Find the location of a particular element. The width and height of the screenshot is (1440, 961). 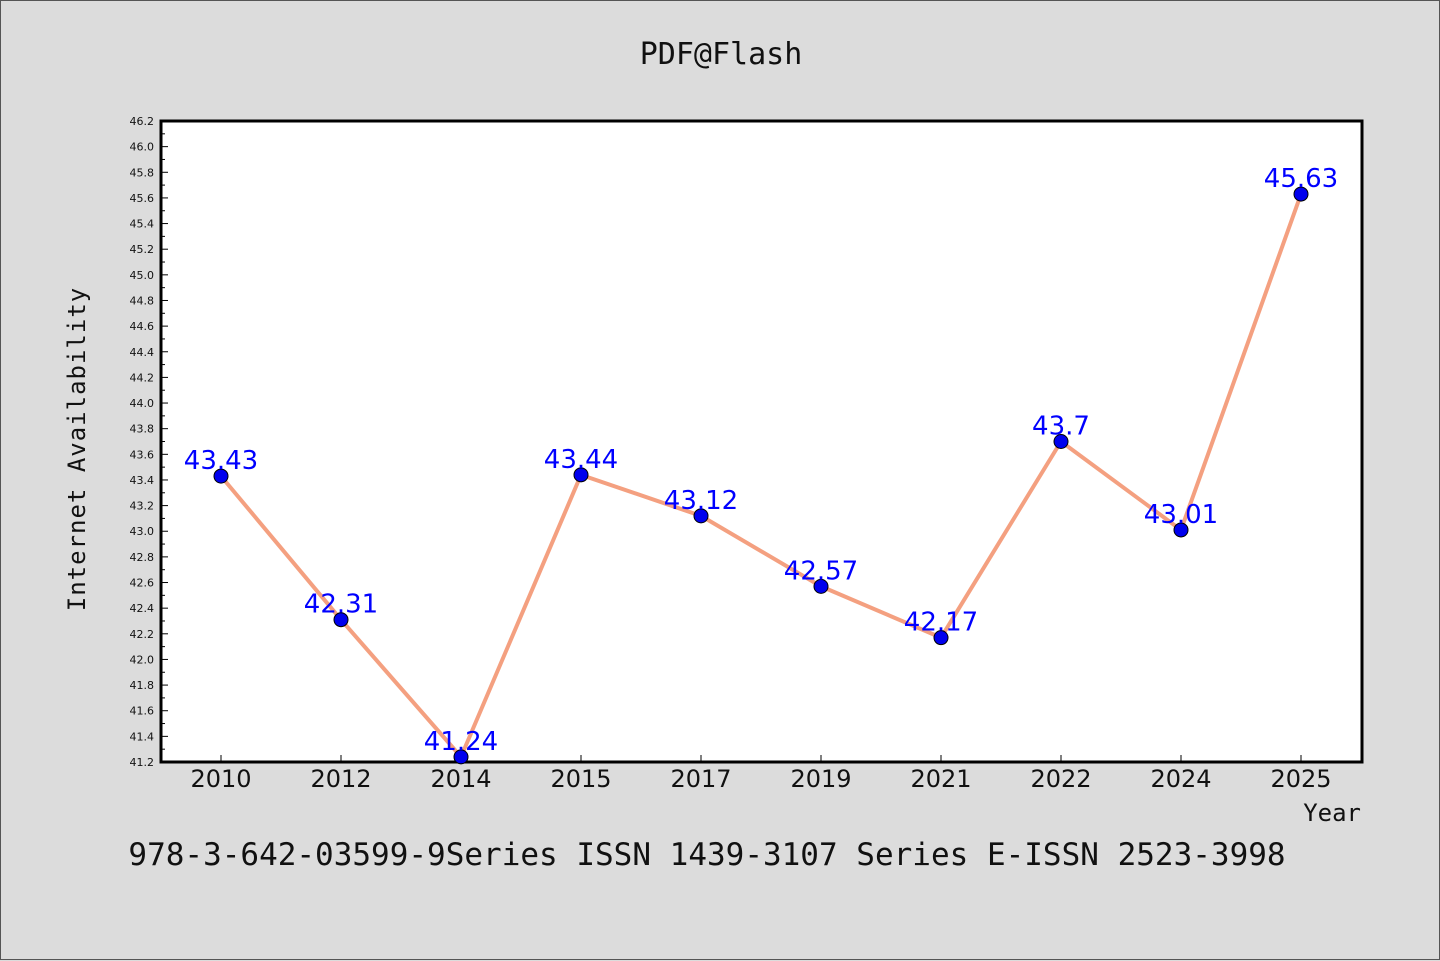

y-tick-label: 44.6 is located at coordinates (142, 326).